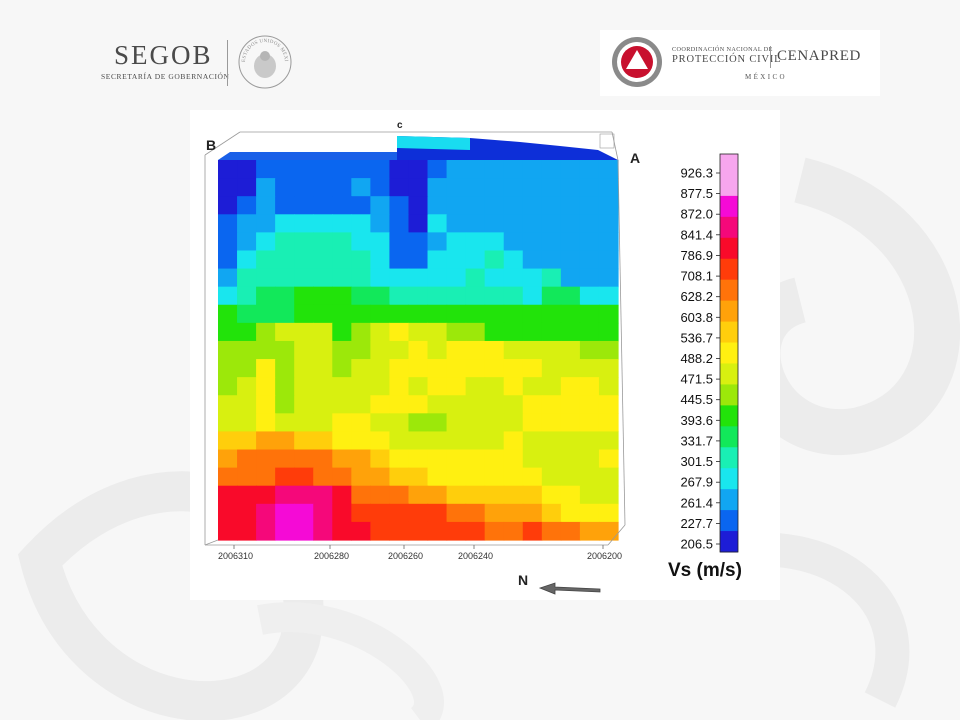 This screenshot has width=960, height=720. Describe the element at coordinates (696, 461) in the screenshot. I see `colorbar-tick-label: 301.5` at that location.